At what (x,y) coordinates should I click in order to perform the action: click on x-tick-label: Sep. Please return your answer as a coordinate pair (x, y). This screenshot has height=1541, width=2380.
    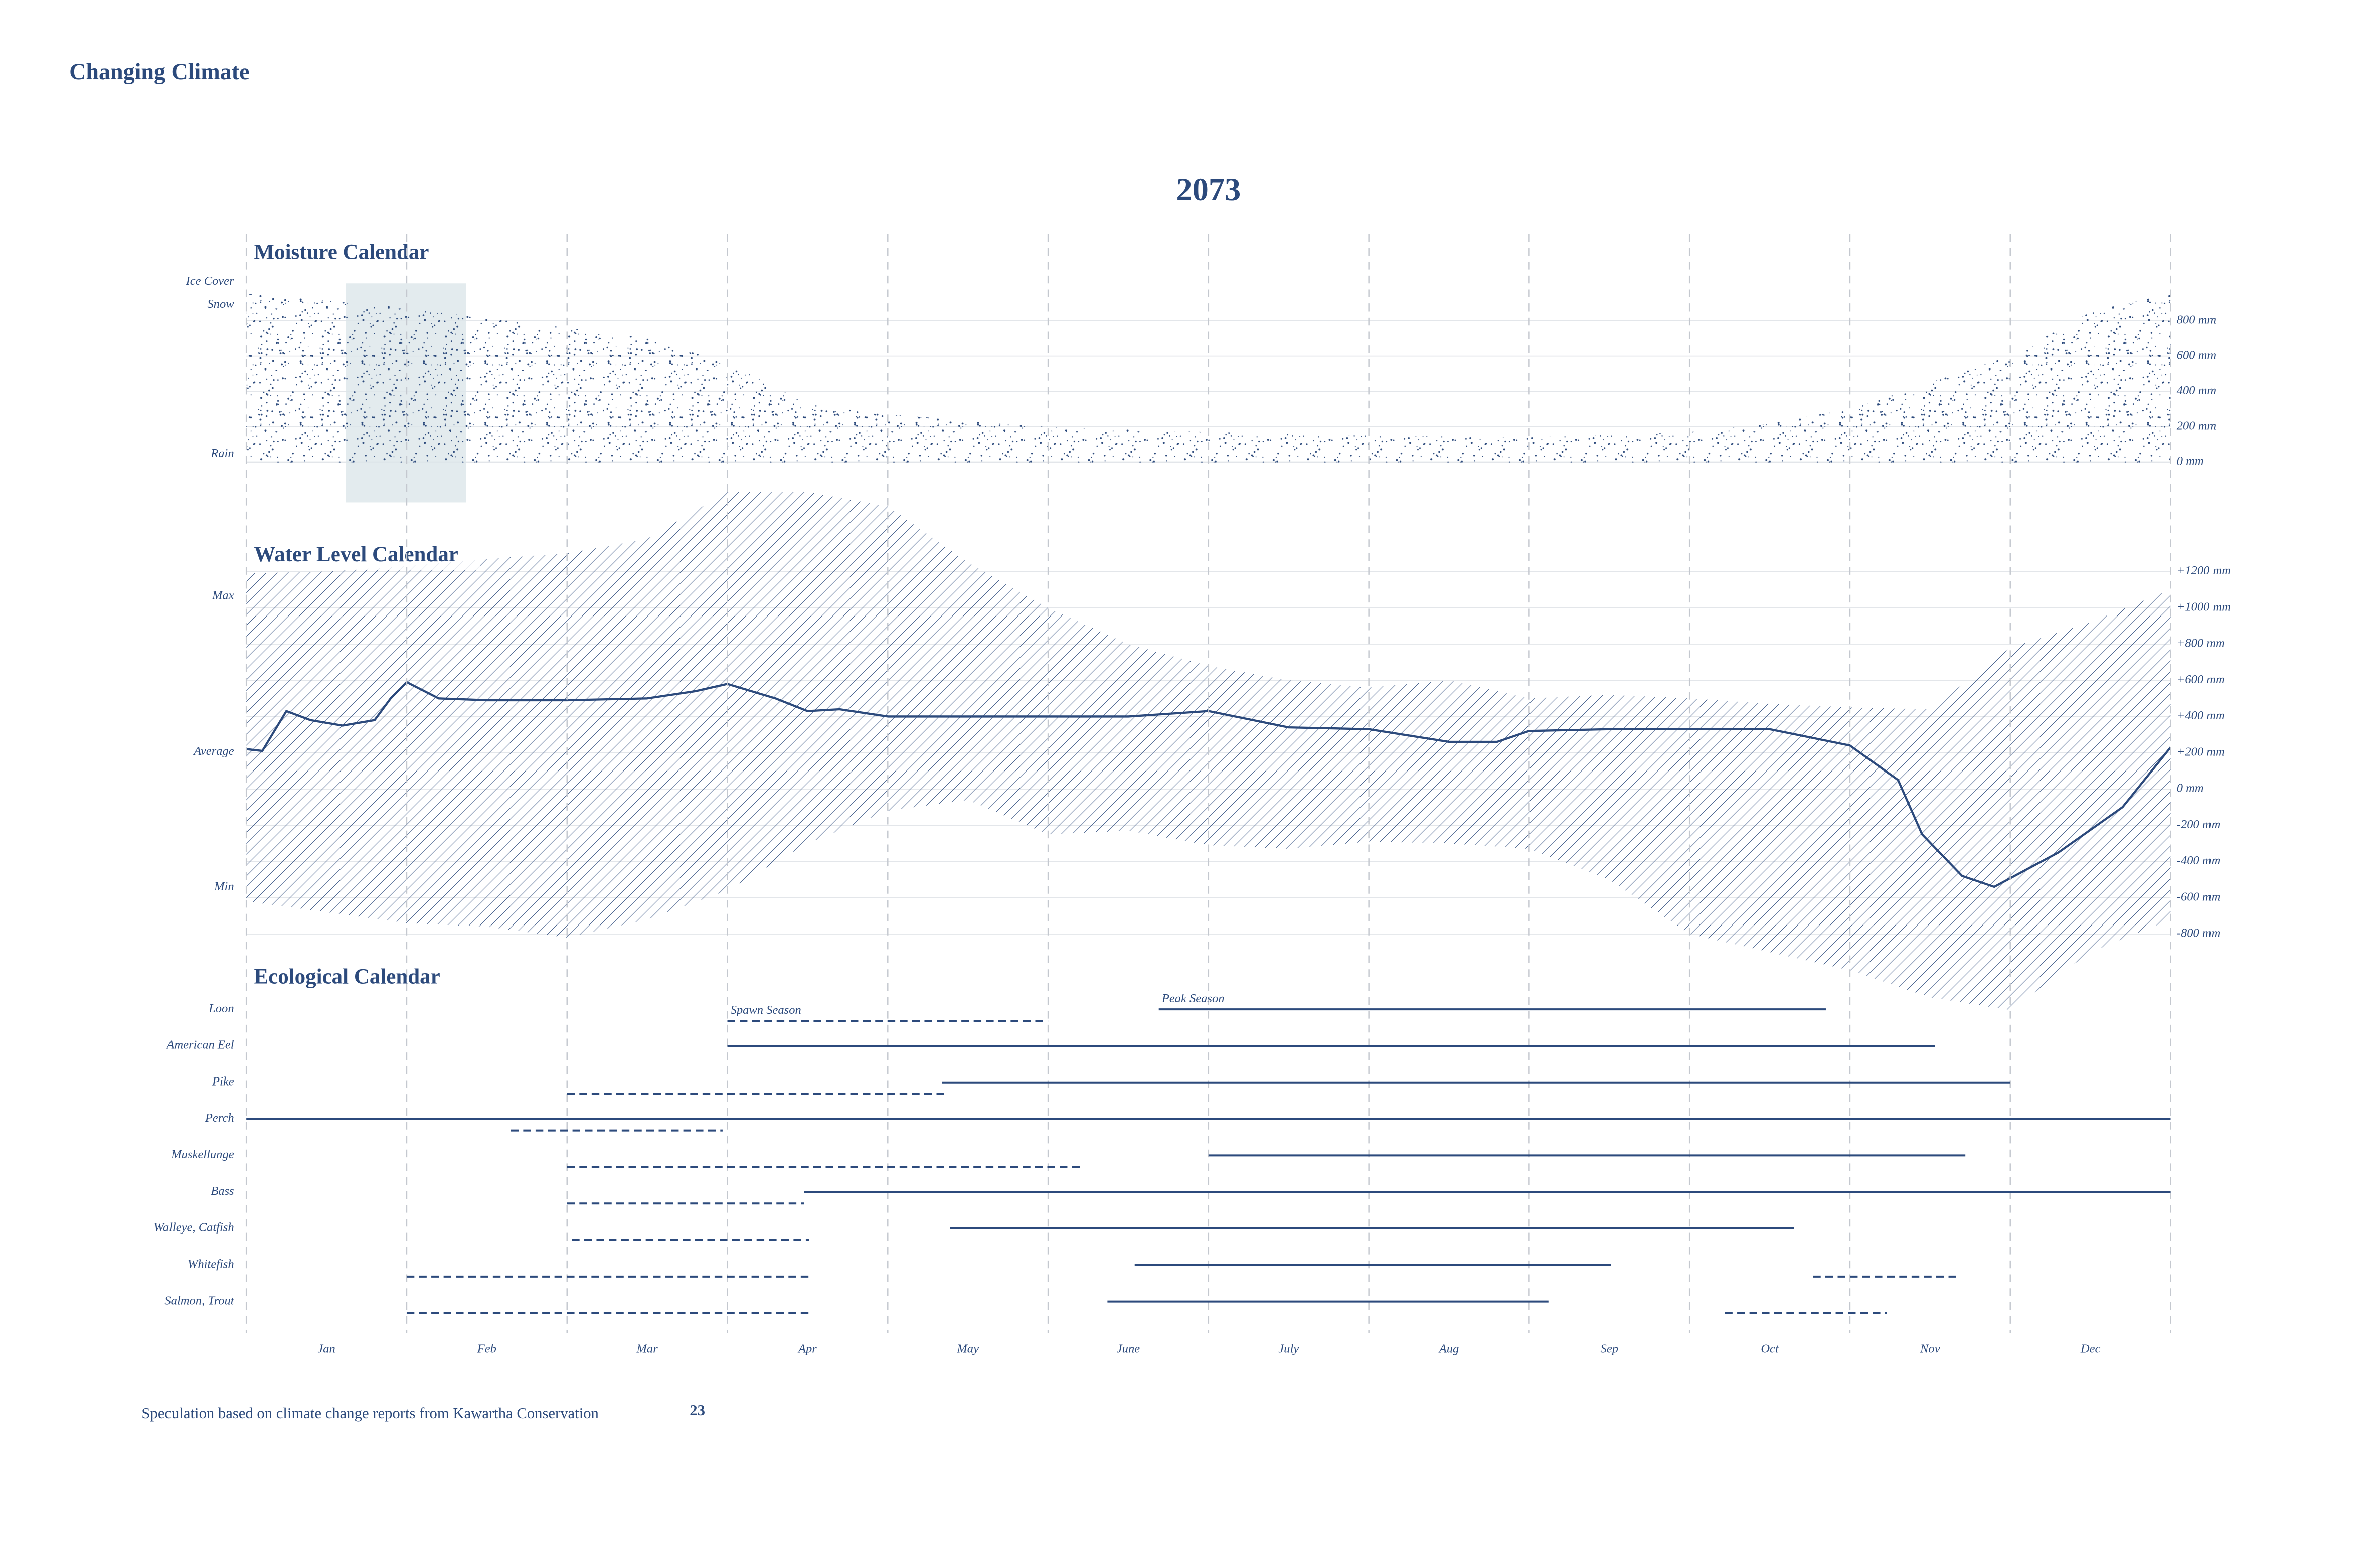
    Looking at the image, I should click on (1609, 1349).